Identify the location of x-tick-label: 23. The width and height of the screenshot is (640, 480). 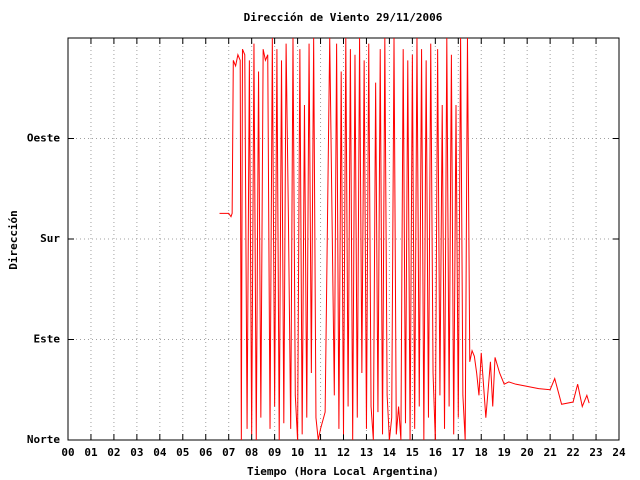
(595, 452).